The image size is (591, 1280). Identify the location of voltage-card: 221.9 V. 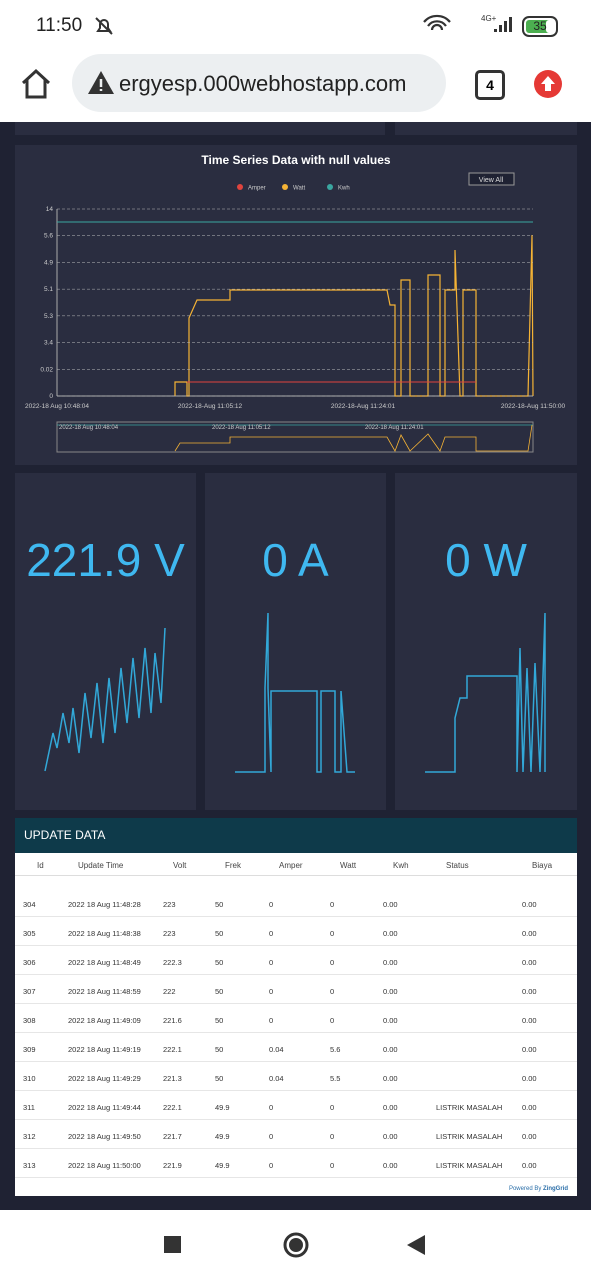
(105, 641).